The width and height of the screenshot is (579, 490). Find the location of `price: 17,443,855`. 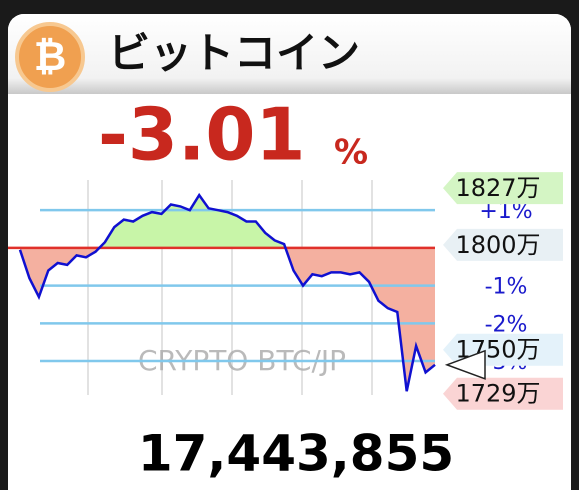

price: 17,443,855 is located at coordinates (296, 454).